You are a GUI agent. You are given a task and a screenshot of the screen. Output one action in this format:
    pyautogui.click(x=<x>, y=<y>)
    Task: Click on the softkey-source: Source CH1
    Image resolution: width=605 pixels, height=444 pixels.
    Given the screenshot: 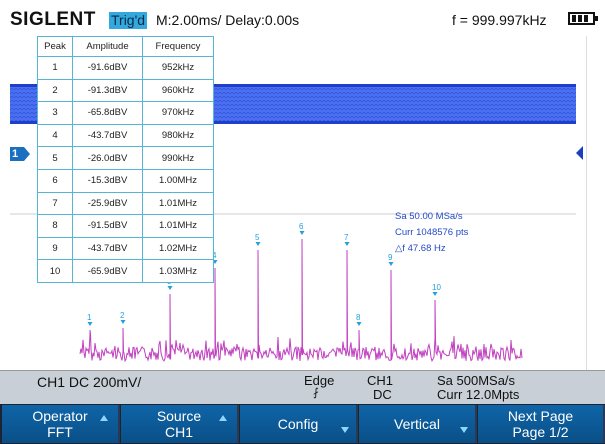 What is the action you would take?
    pyautogui.click(x=180, y=424)
    